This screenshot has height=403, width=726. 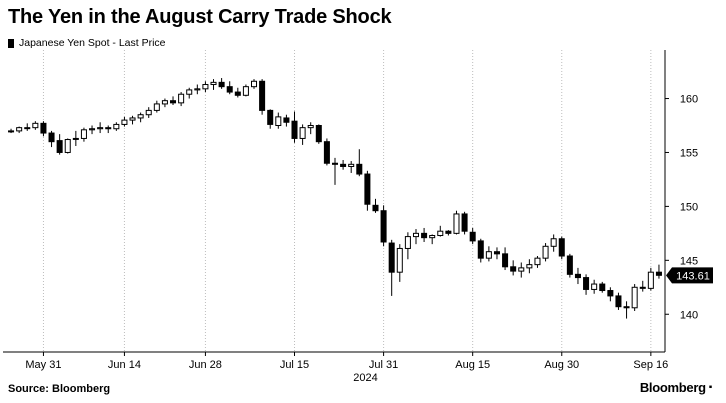 What do you see at coordinates (92, 43) in the screenshot?
I see `legend-label: Japanese Yen Spot - Last Price` at bounding box center [92, 43].